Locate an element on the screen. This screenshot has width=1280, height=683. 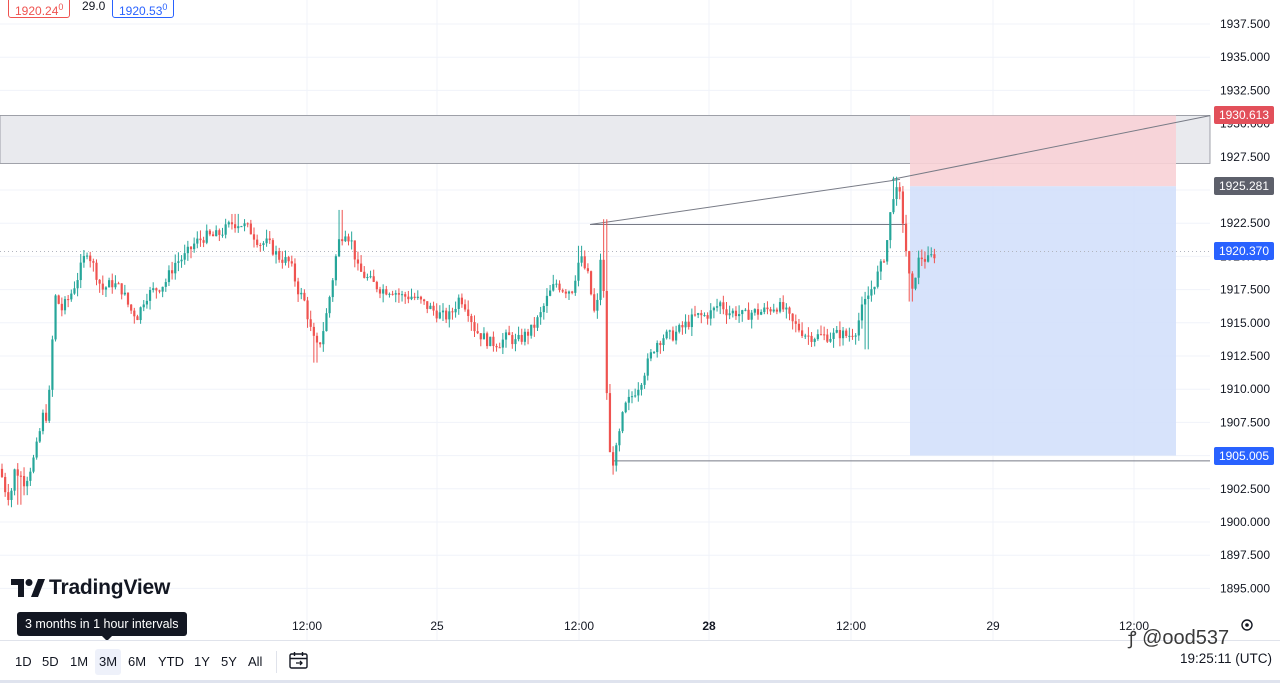
range-6m-button: 6M is located at coordinates (137, 661).